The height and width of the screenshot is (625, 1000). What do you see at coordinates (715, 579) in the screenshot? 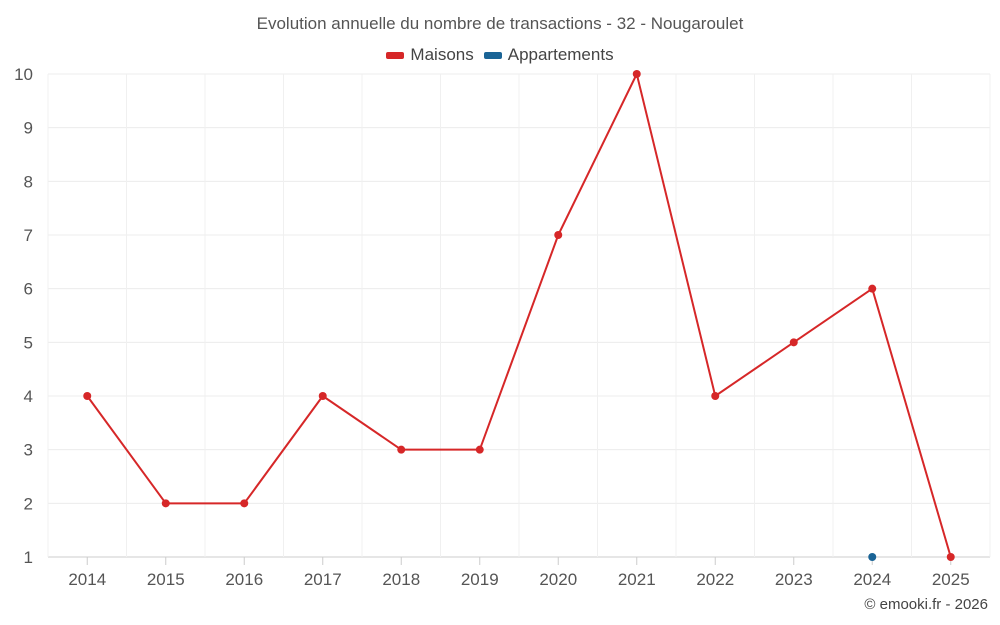
I see `x-tick-label: 2022` at bounding box center [715, 579].